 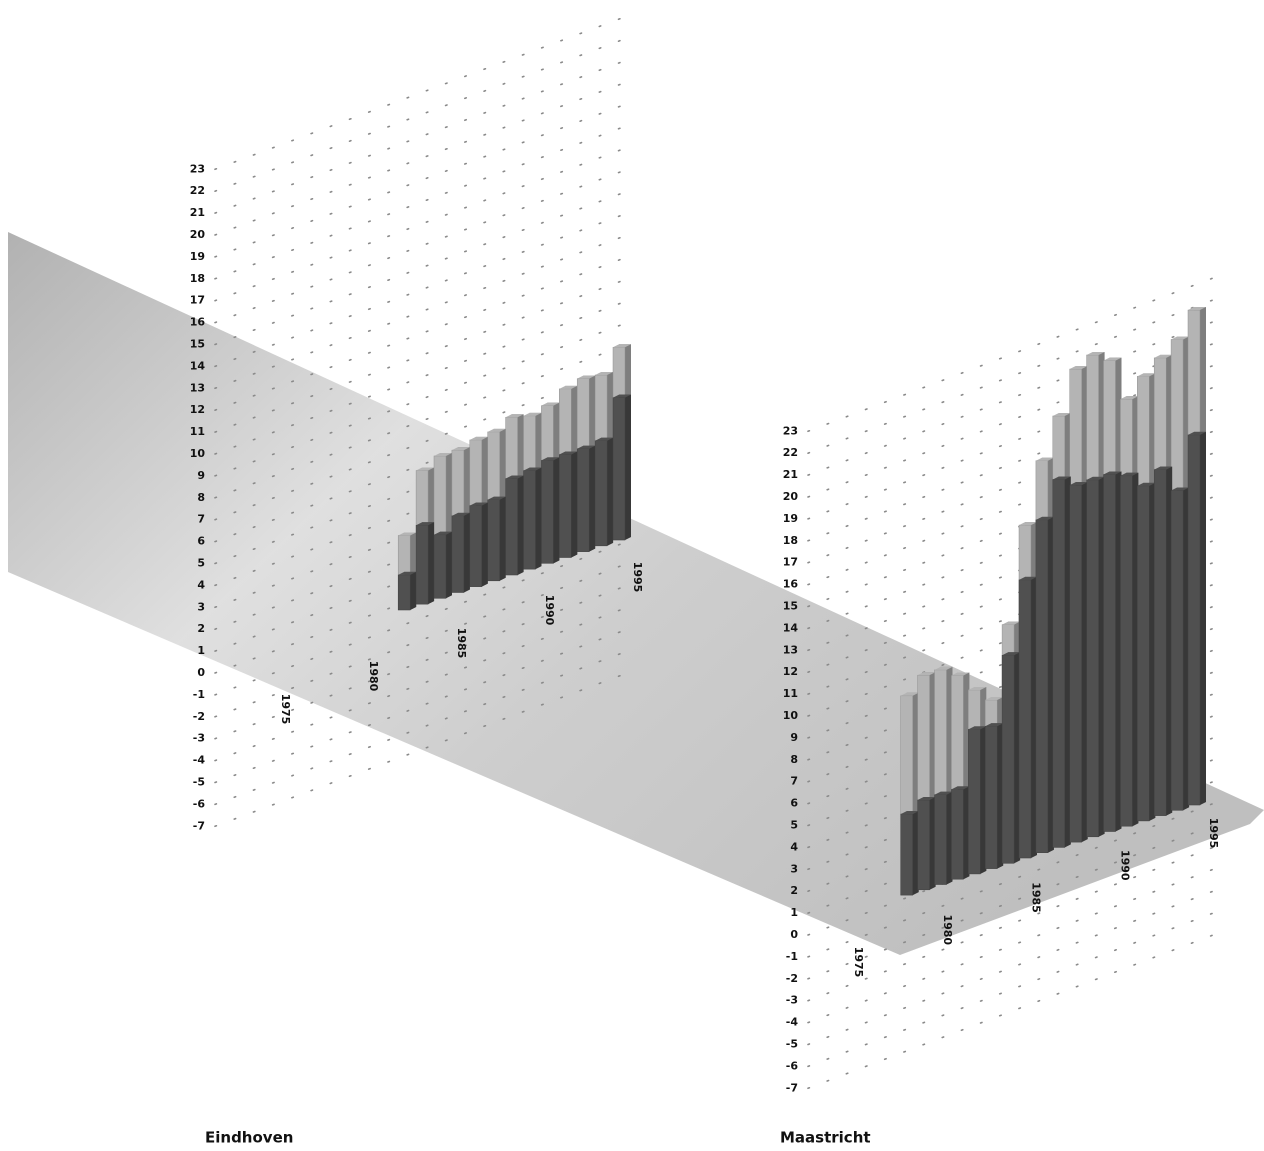 What do you see at coordinates (1036, 897) in the screenshot?
I see `x-tick-label: 1985` at bounding box center [1036, 897].